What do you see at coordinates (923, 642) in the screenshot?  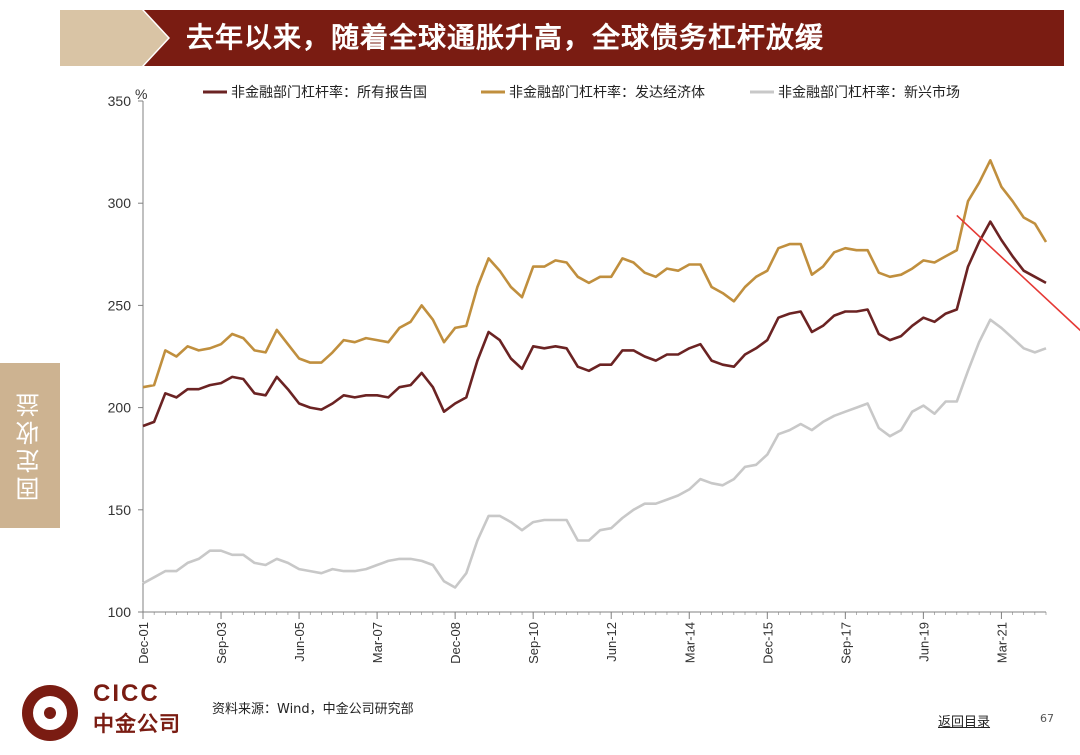 I see `x-tick-label: Jun-19` at bounding box center [923, 642].